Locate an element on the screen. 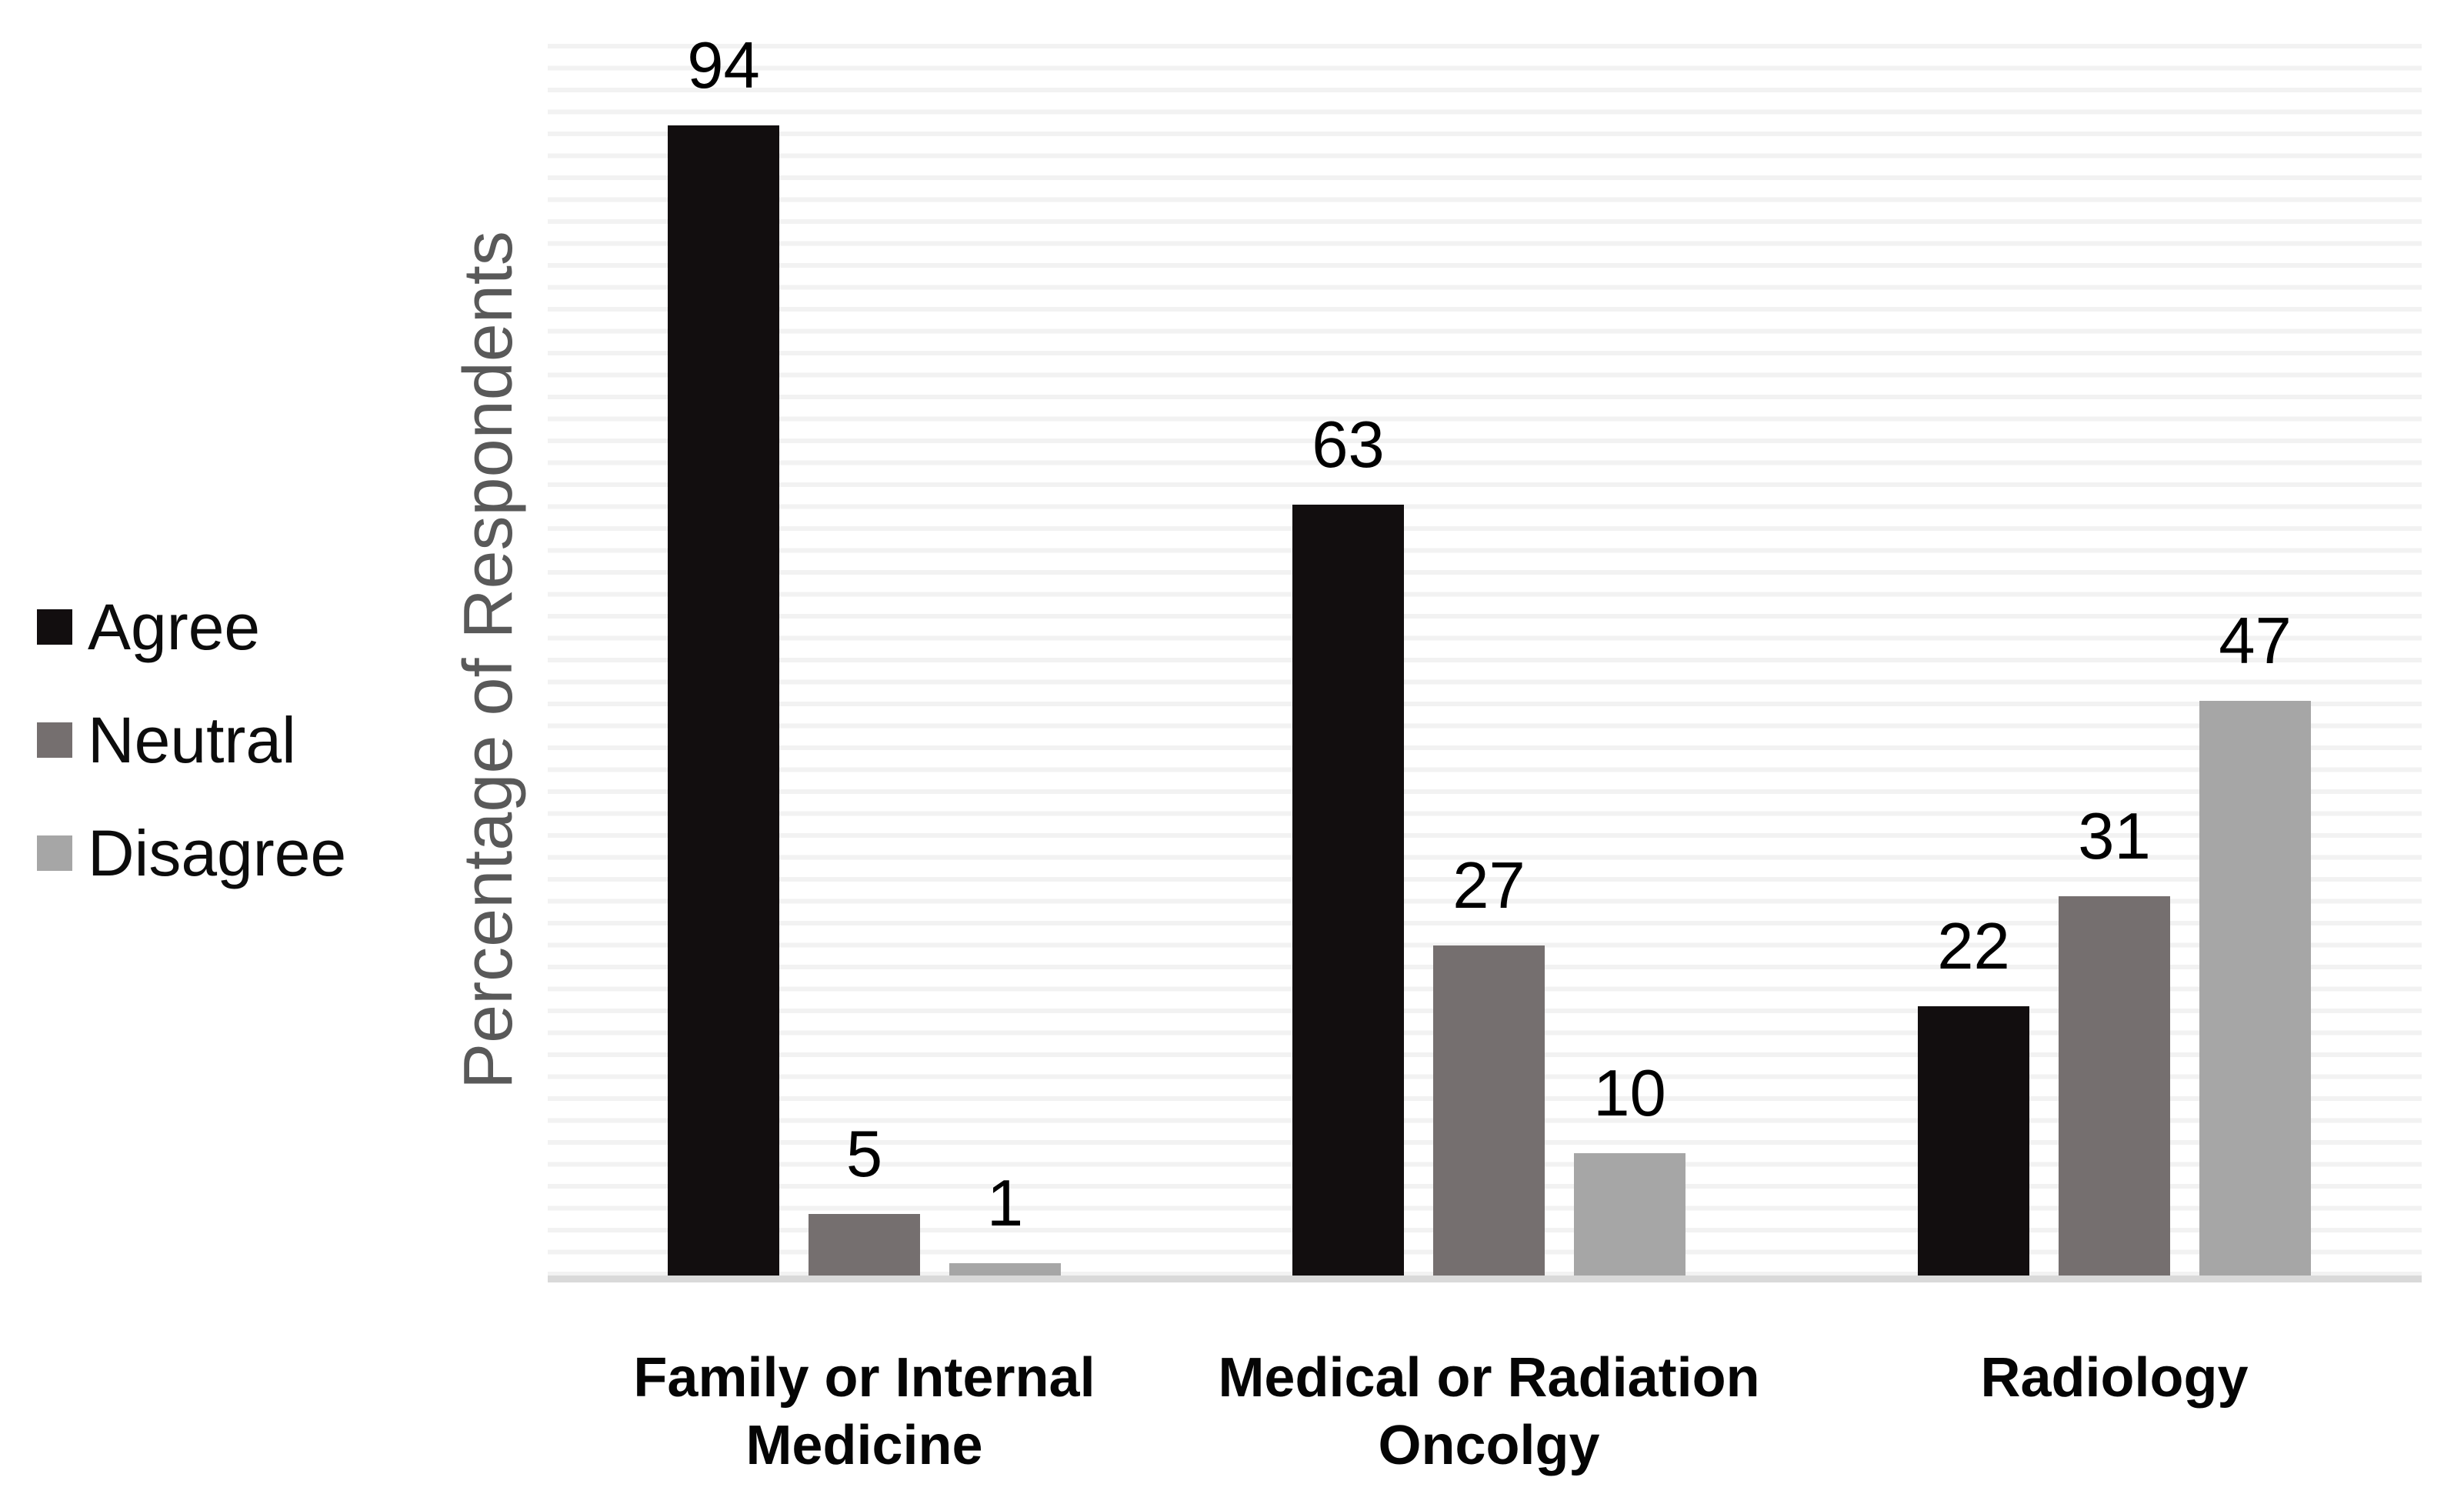  x-axis-line is located at coordinates (1485, 1279).